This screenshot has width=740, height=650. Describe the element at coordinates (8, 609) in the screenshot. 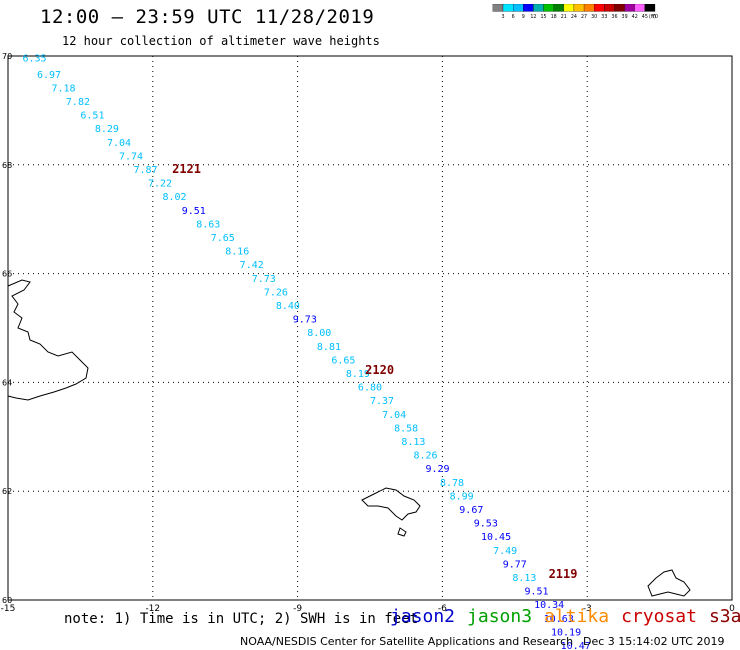

I see `x-tick-label: -15` at that location.